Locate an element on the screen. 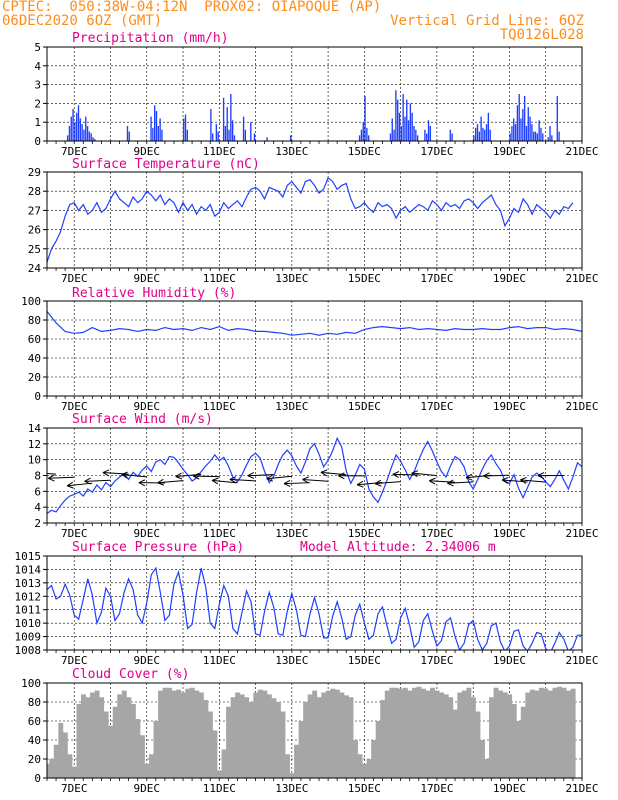 The image size is (618, 800). series-line is located at coordinates (314, 475).